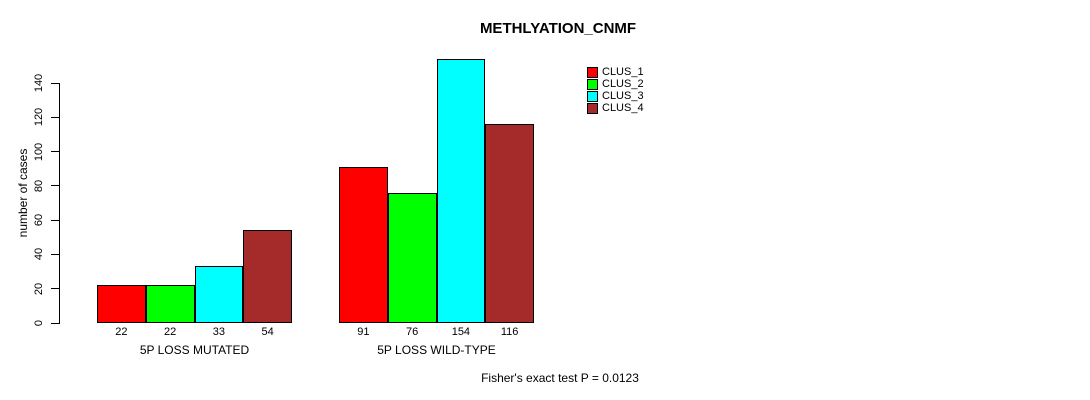 The width and height of the screenshot is (1090, 400). What do you see at coordinates (558, 28) in the screenshot?
I see `chart-title: METHLYATION_CNMF` at bounding box center [558, 28].